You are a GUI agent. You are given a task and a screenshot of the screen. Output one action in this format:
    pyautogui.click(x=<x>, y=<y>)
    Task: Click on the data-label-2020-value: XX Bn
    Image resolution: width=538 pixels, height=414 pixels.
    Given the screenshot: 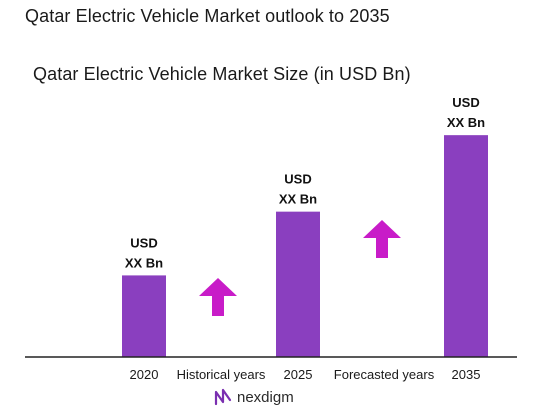 What is the action you would take?
    pyautogui.click(x=144, y=262)
    